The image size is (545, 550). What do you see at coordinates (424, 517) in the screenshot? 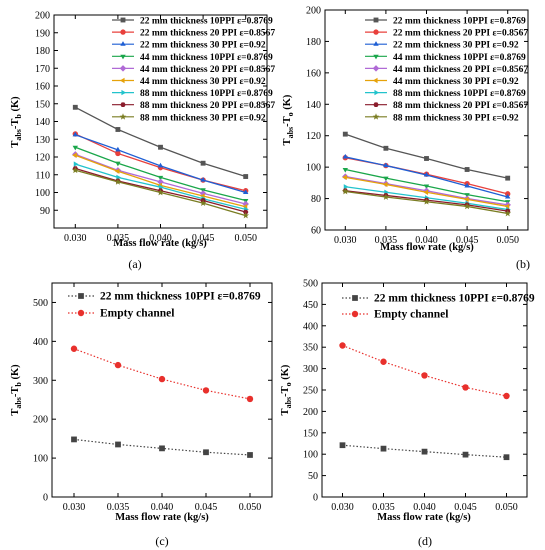
I see `x-axis-label: Mass flow rate (kg/s)` at bounding box center [424, 517].